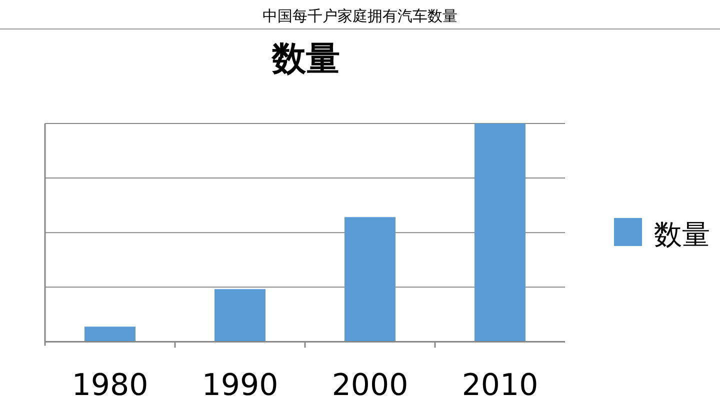  I want to click on chart-title: 中国每千户家庭拥有汽车数量, so click(360, 16).